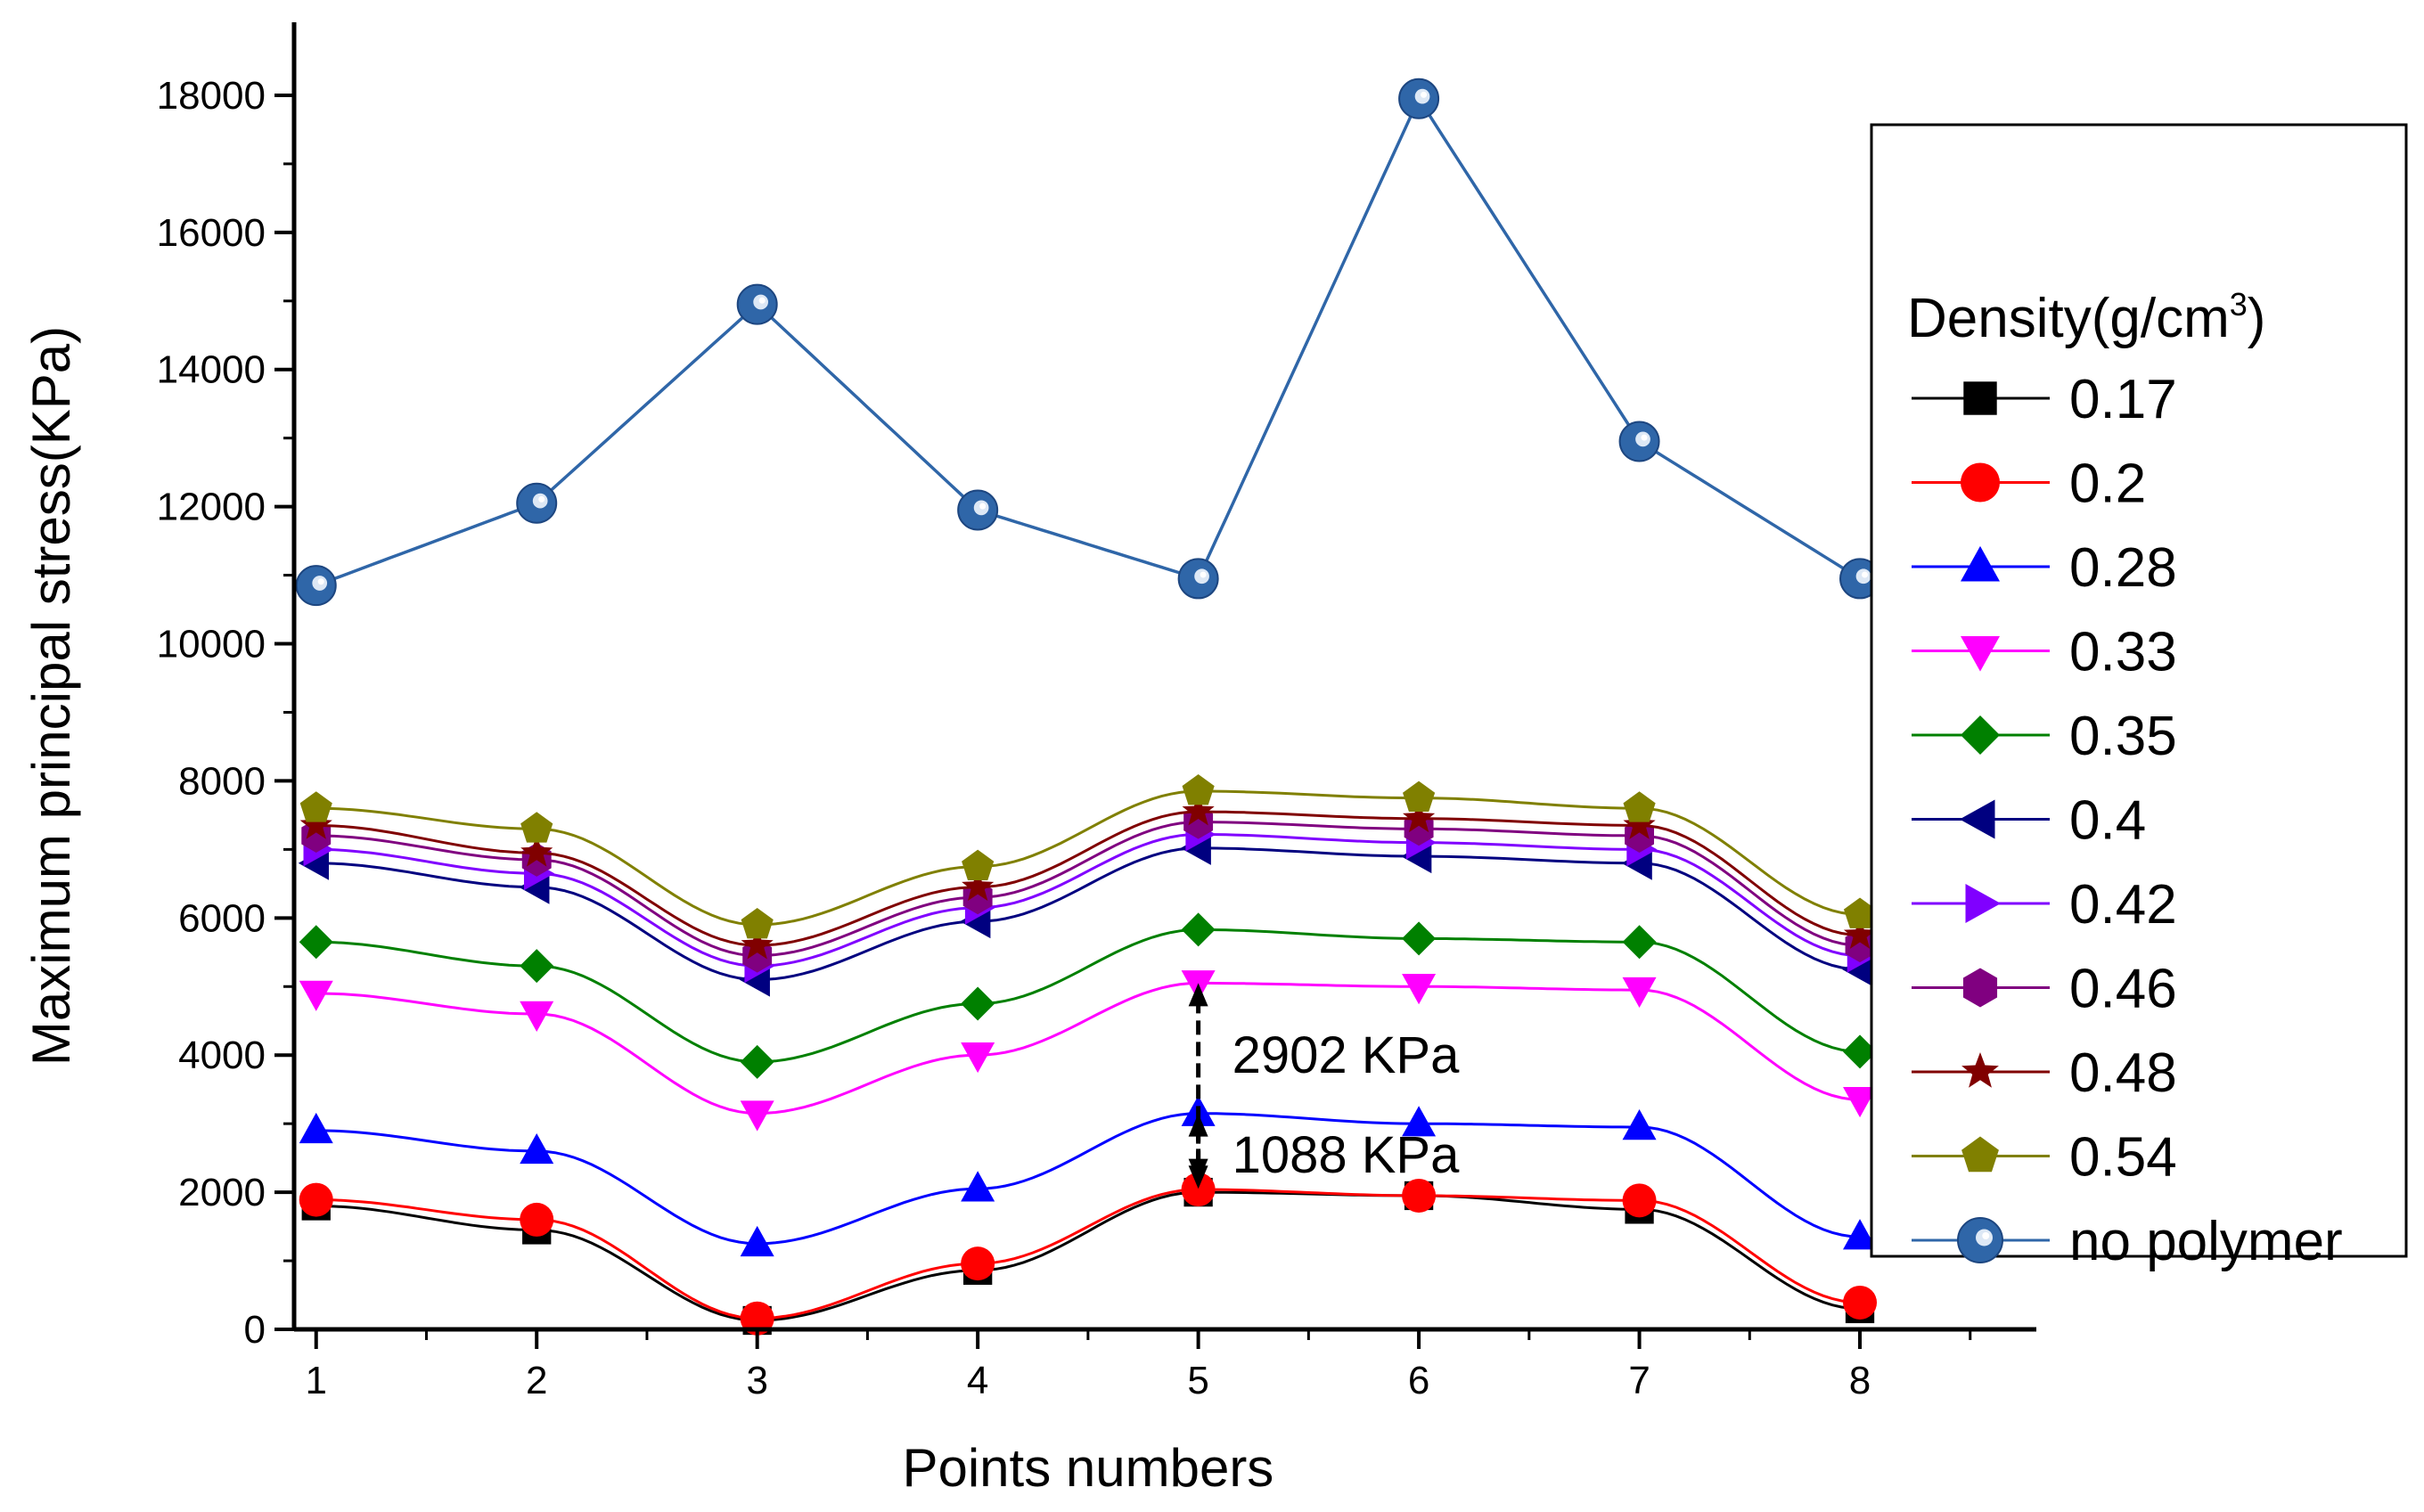 Image resolution: width=2424 pixels, height=1512 pixels. Describe the element at coordinates (536, 1381) in the screenshot. I see `x-tick-label: 2` at that location.